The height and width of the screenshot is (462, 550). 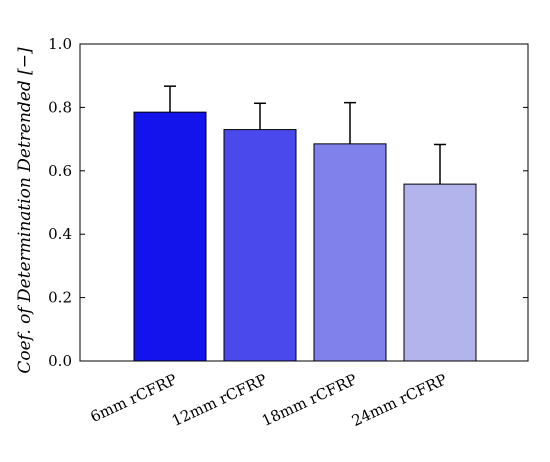 I want to click on x-category-label: 24mm rCFRP, so click(x=399, y=400).